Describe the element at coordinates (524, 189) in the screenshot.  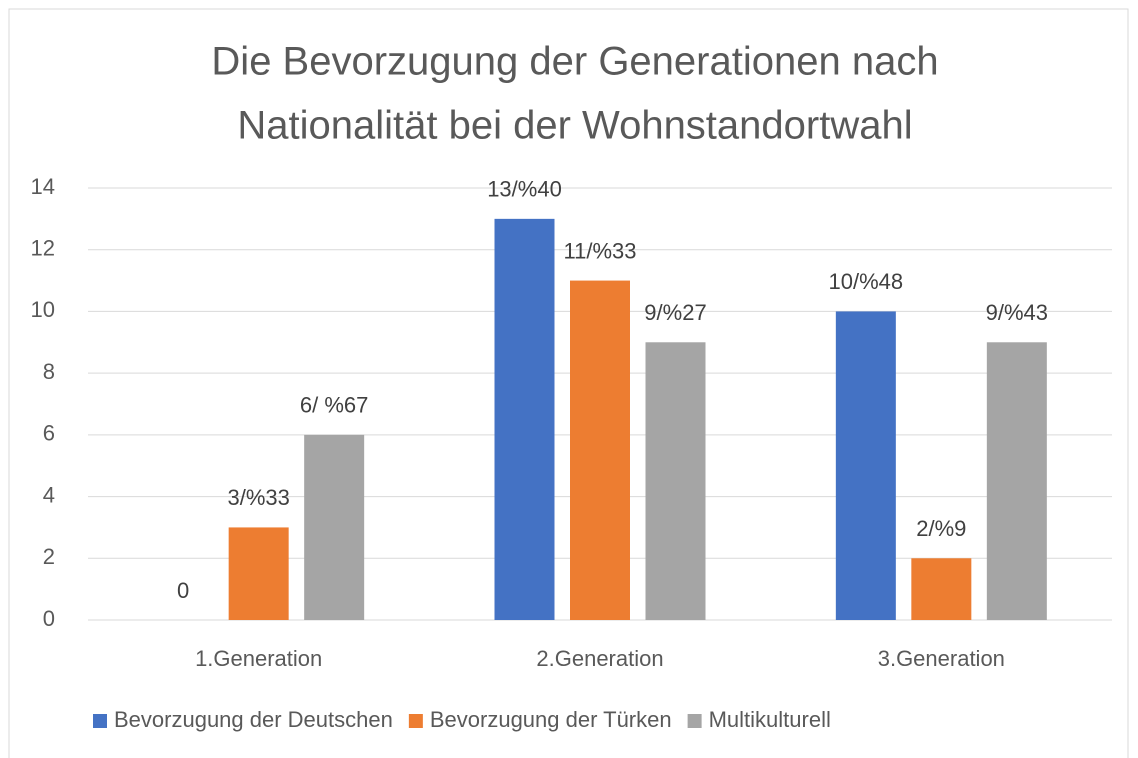
I see `data-label: 13/%40` at that location.